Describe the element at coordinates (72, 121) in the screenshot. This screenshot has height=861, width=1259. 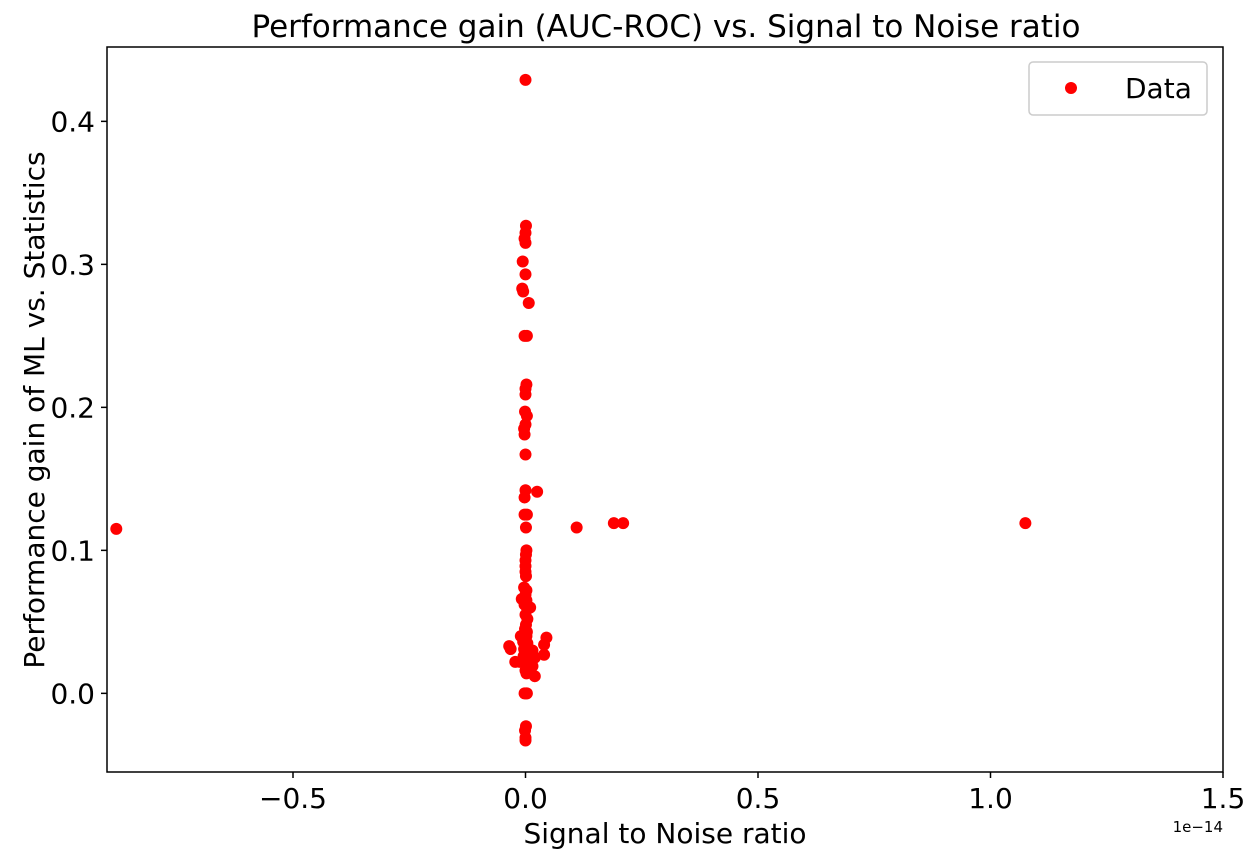
I see `y-tick-label: 0.4` at that location.